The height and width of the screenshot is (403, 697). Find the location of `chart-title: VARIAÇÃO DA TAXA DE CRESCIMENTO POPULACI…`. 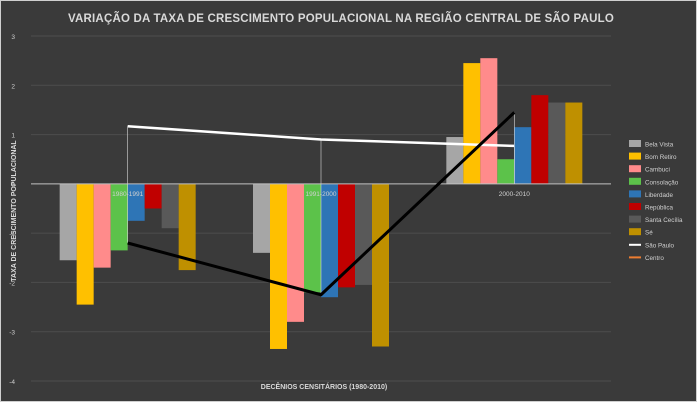

chart-title: VARIAÇÃO DA TAXA DE CRESCIMENTO POPULACI… is located at coordinates (341, 18).